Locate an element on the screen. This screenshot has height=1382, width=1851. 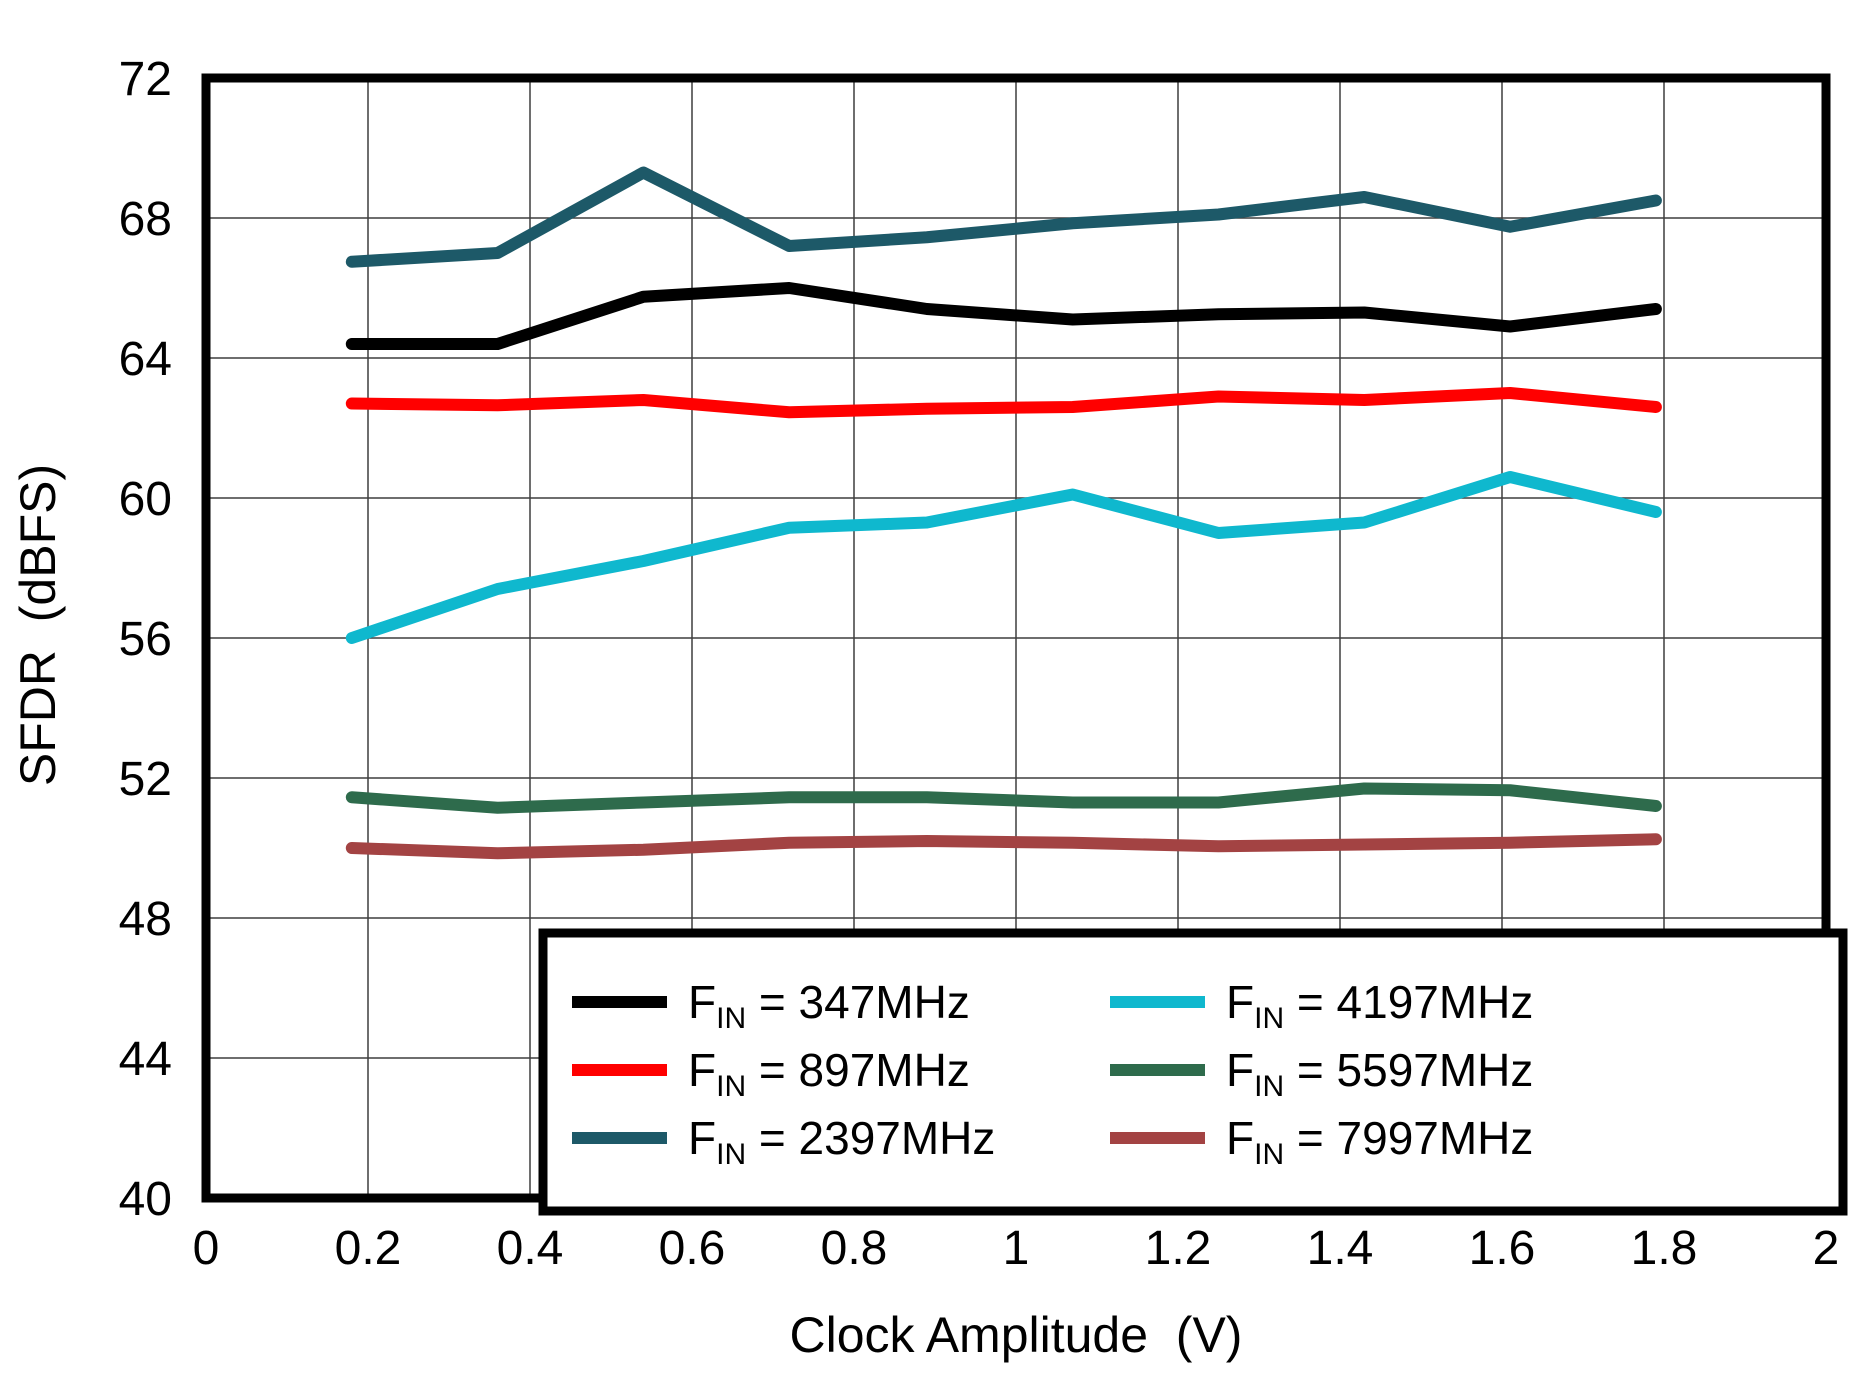
legend-label: FIN = 5597MHz is located at coordinates (1379, 1073).